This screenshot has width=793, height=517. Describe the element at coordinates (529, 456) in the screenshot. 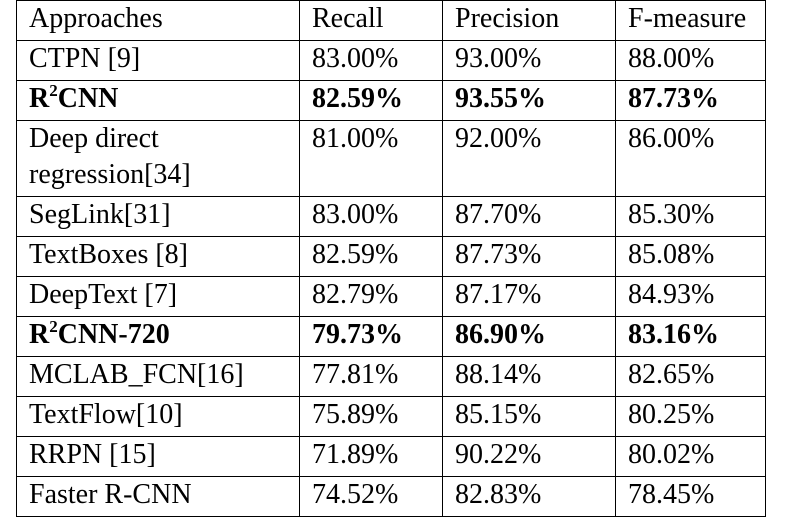

I see `cell-precision: 90.22%` at that location.